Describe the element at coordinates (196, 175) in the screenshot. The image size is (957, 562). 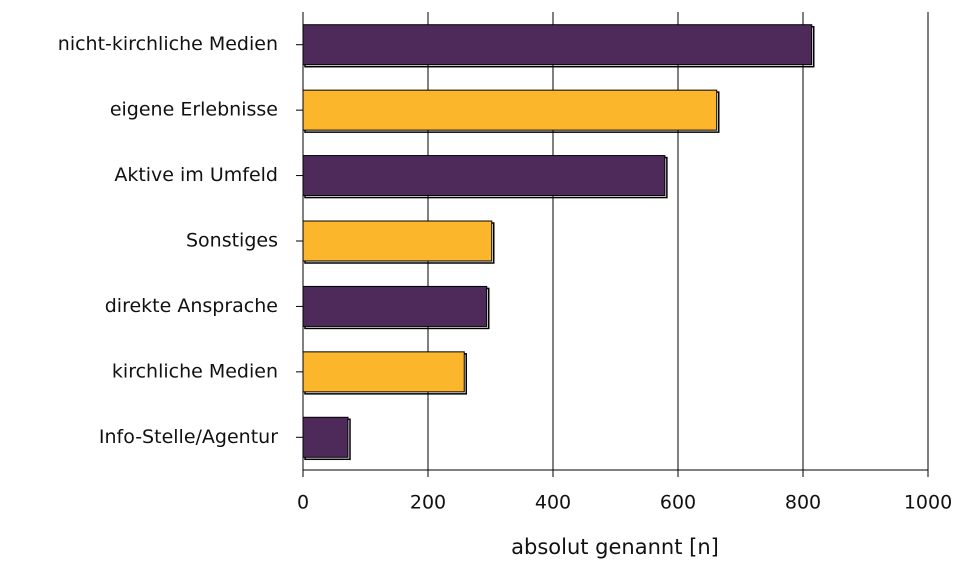
I see `y-tick-label: Aktive im Umfeld` at that location.